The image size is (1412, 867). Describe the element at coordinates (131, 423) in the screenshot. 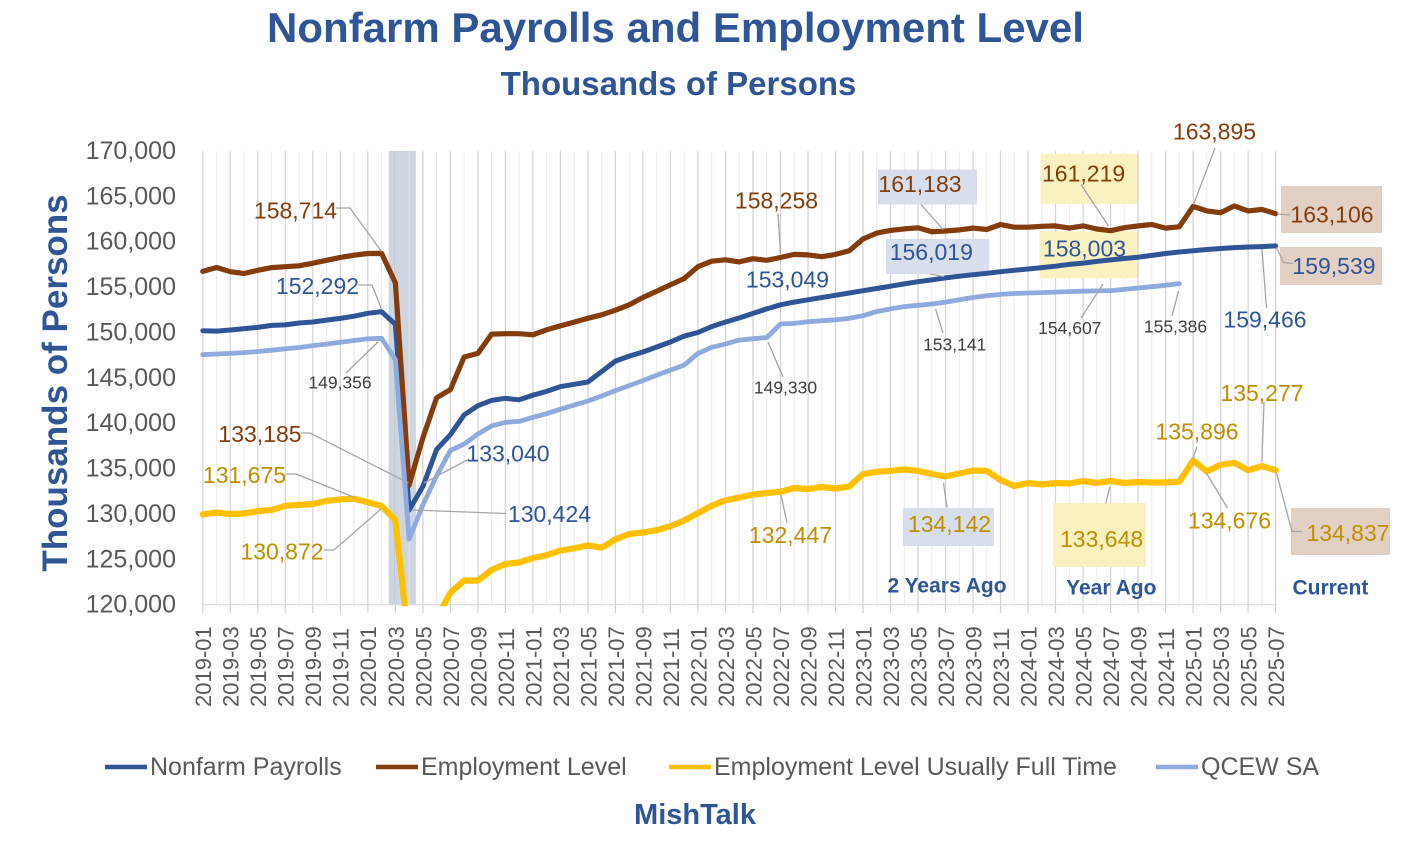

I see `svg-text: 140,000` at that location.